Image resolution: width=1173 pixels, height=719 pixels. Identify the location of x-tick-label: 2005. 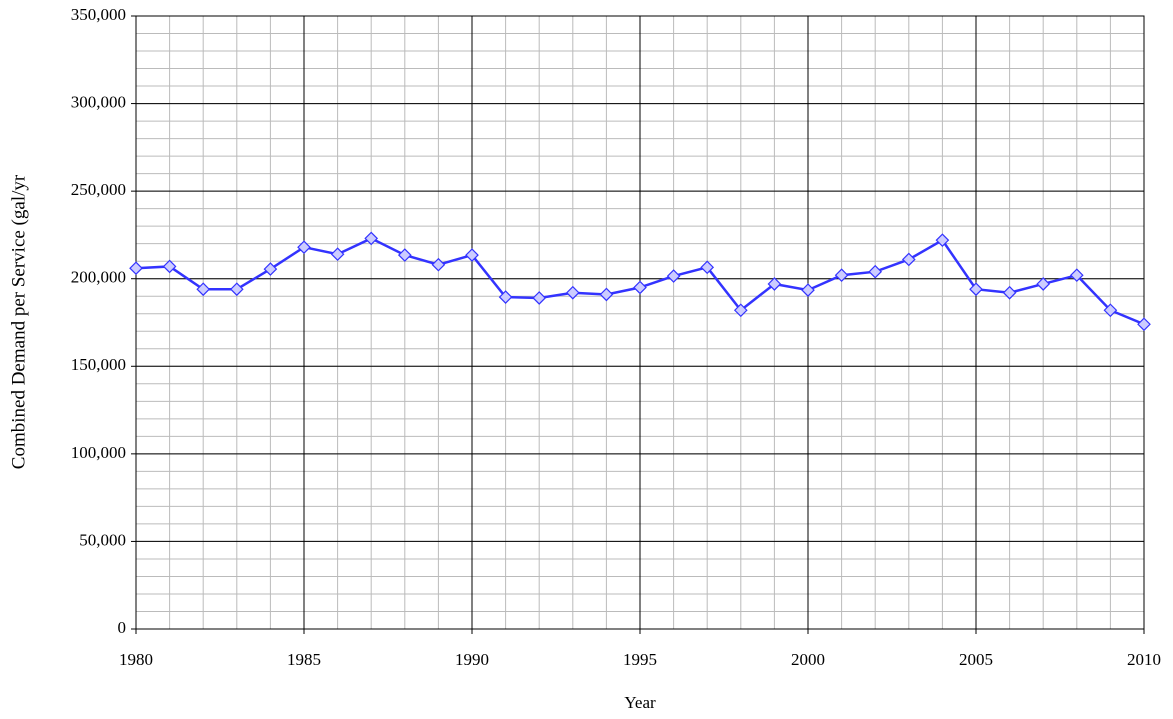
(976, 659).